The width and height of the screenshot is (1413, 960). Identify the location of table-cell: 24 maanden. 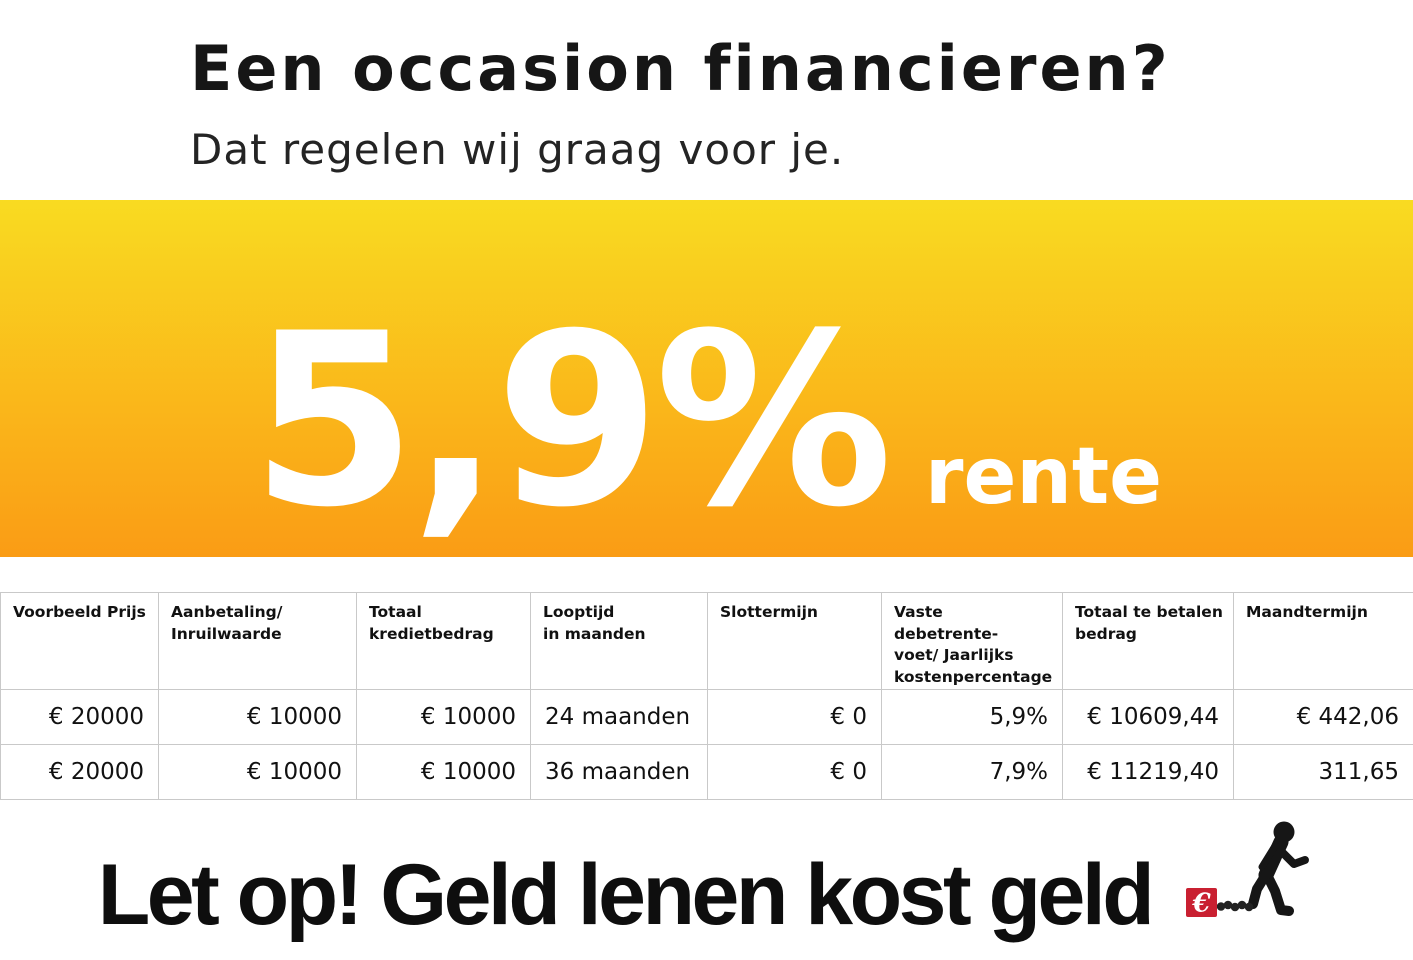
(619, 716).